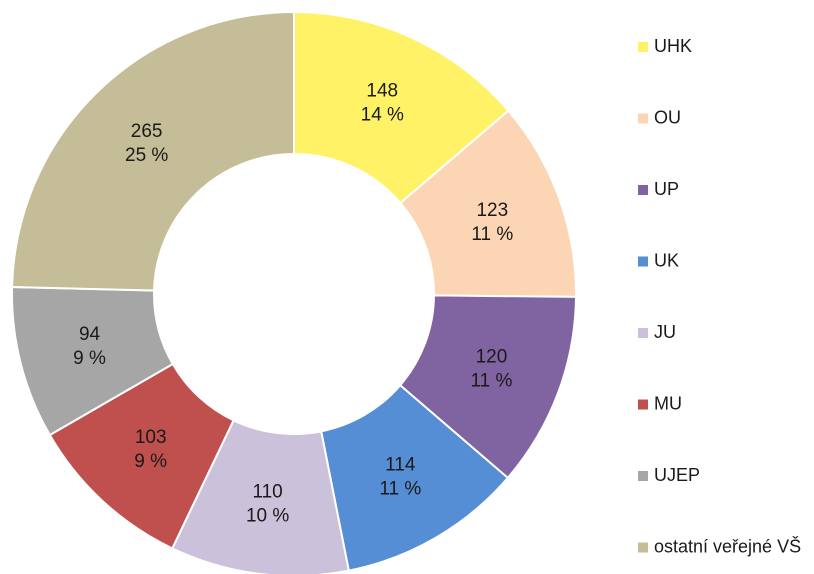 This screenshot has width=814, height=574. What do you see at coordinates (677, 475) in the screenshot?
I see `legend-label: UJEP` at bounding box center [677, 475].